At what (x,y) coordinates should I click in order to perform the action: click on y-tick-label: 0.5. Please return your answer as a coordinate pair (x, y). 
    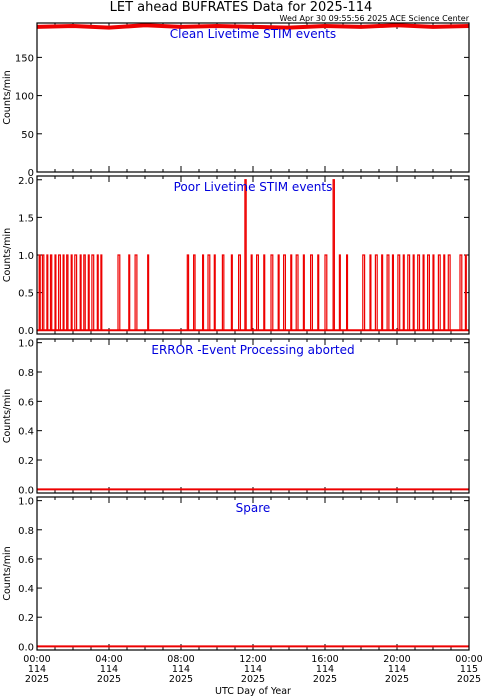
    Looking at the image, I should click on (26, 294).